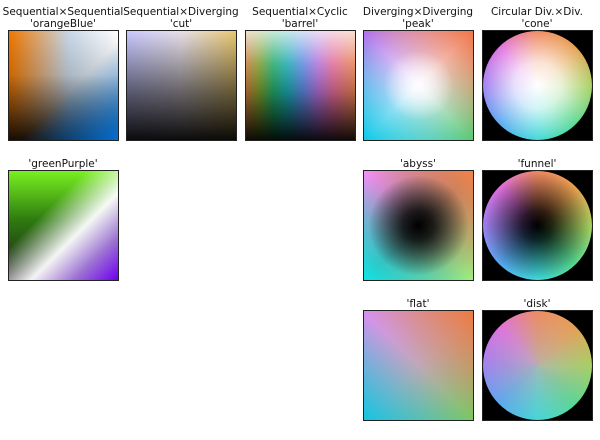 The height and width of the screenshot is (440, 600). I want to click on title-cut: Sequential×Diverging 'cut', so click(180, 18).